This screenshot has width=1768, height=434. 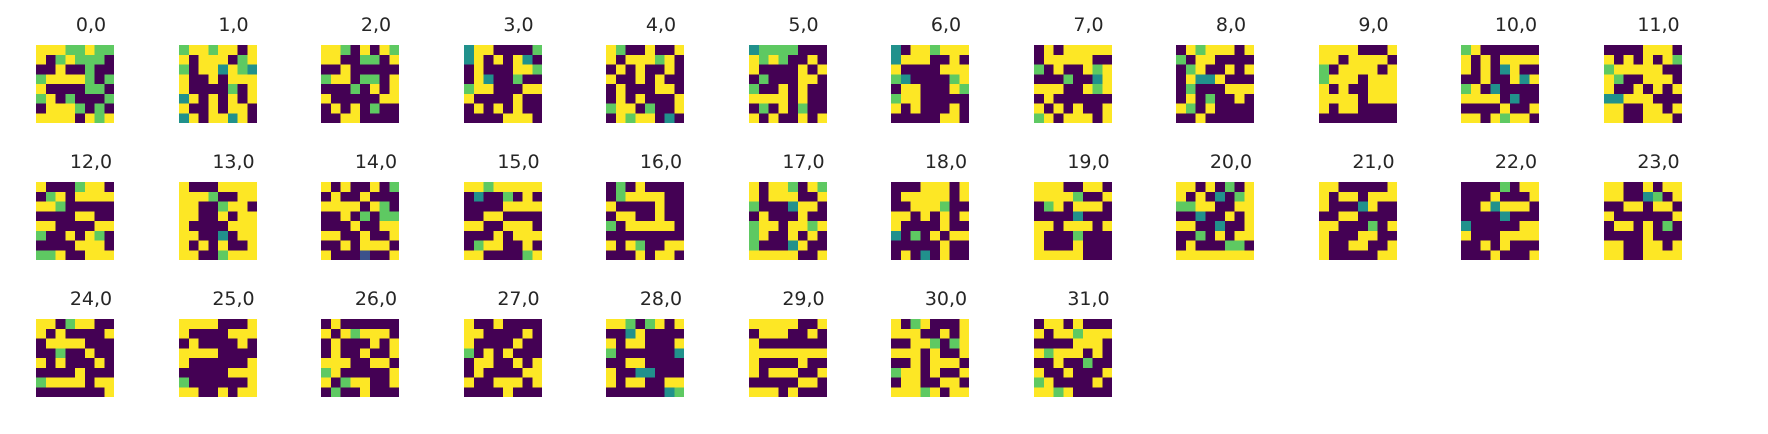 What do you see at coordinates (787, 358) in the screenshot?
I see `heatmap-image` at bounding box center [787, 358].